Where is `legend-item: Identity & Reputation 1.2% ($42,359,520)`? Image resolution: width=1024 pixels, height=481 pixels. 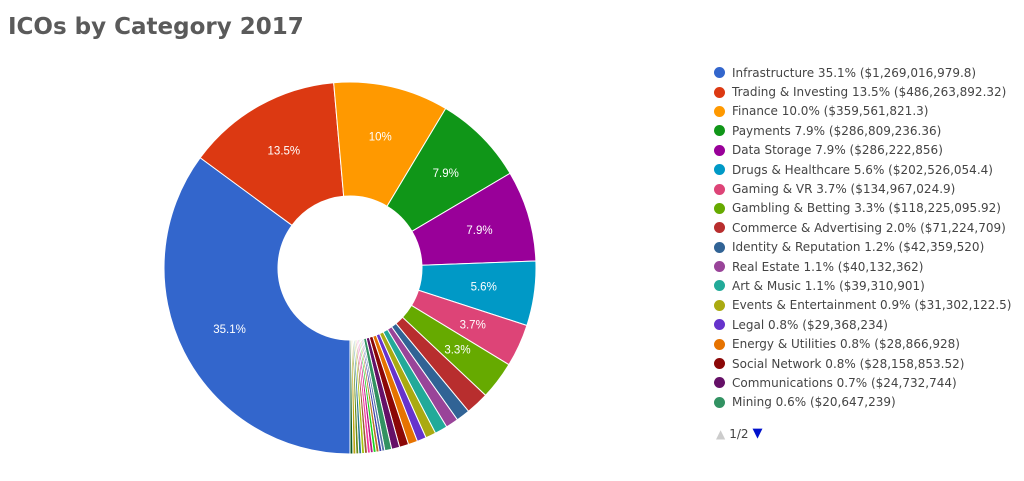
legend-item: Identity & Reputation 1.2% ($42,359,520) is located at coordinates (866, 247).